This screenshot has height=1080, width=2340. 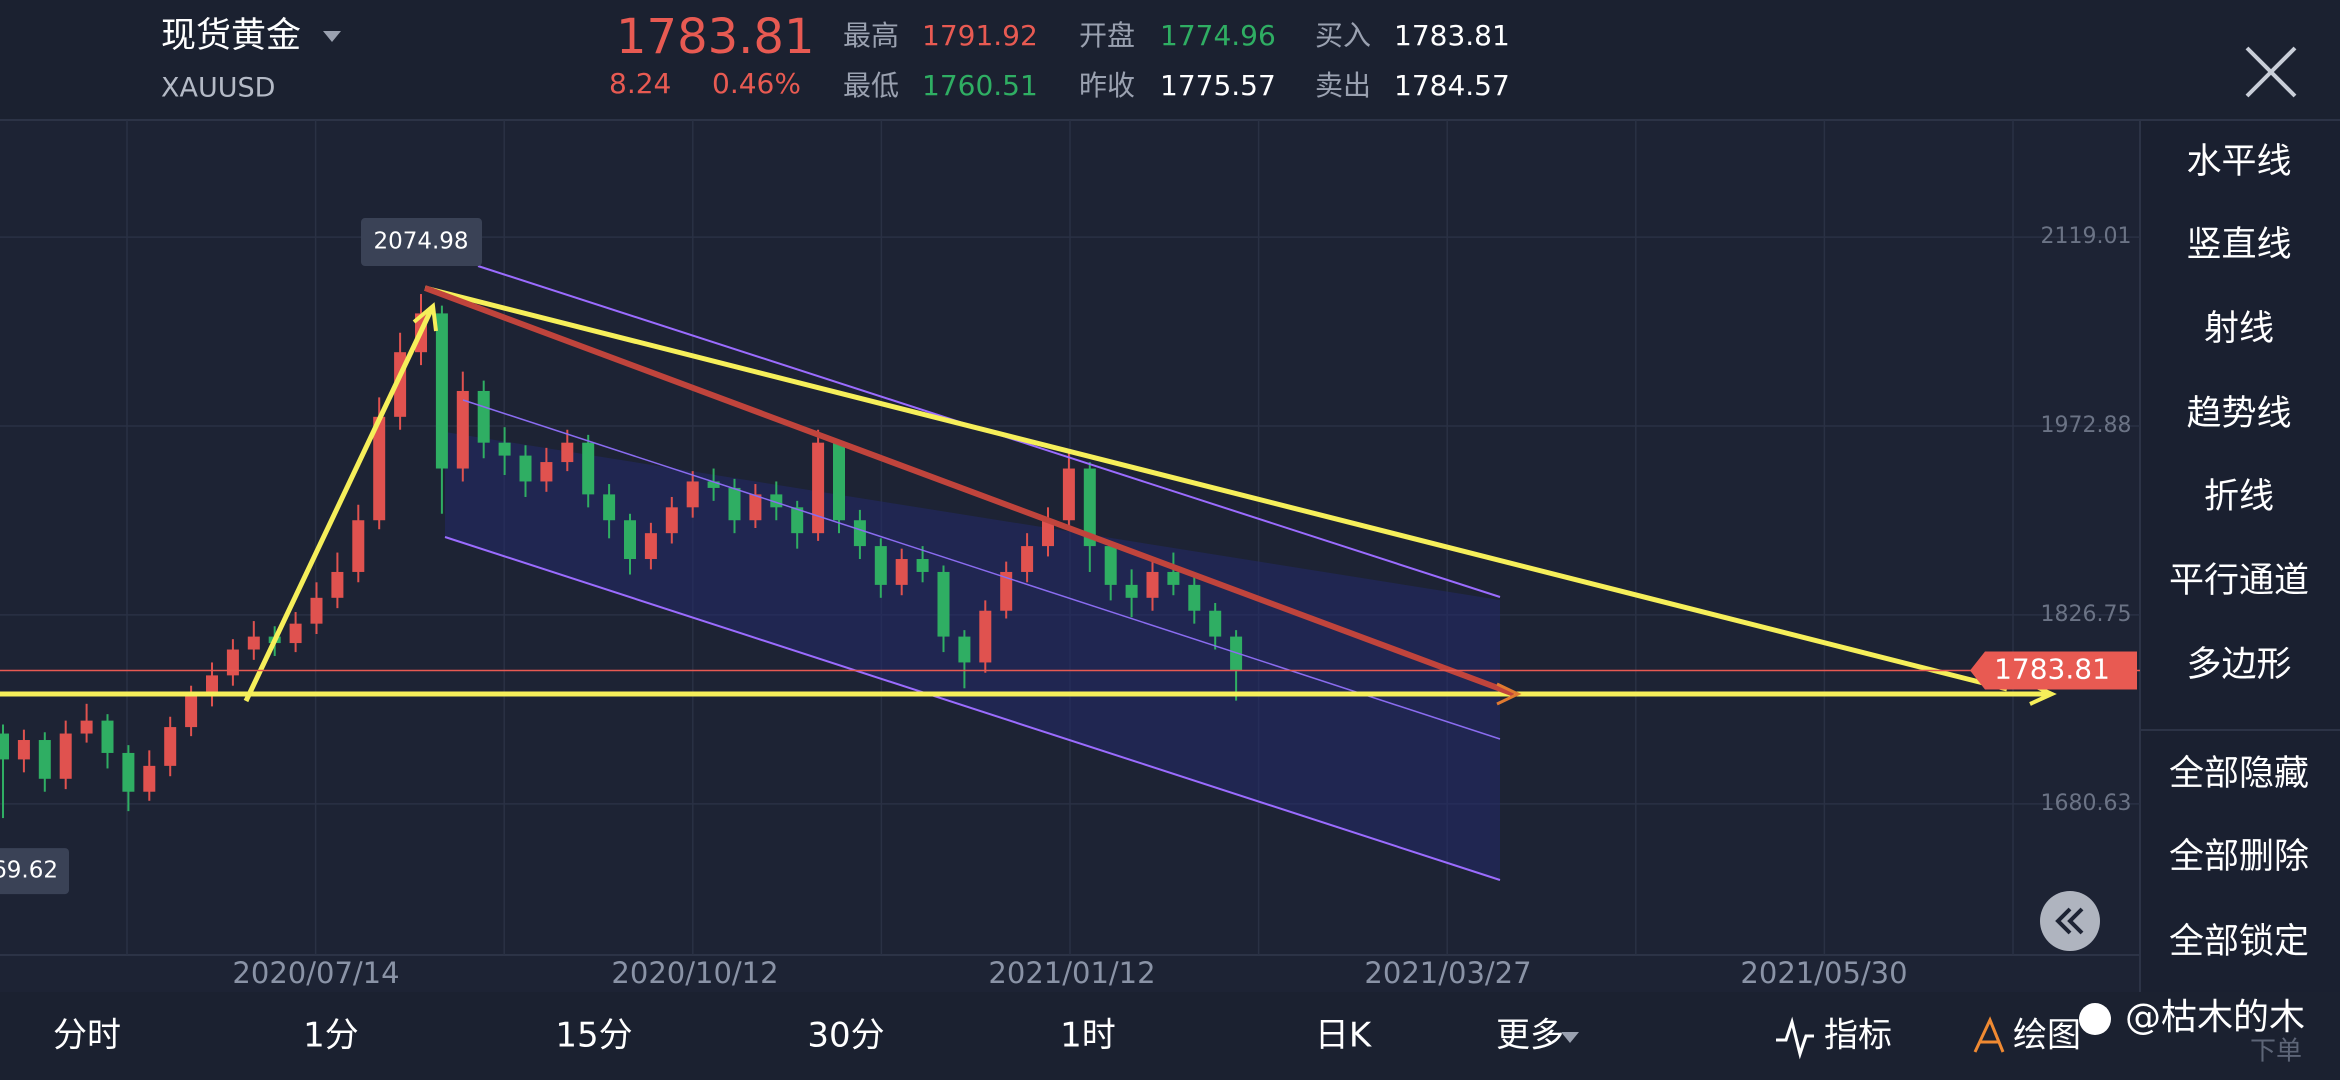 I want to click on menu-item: 水平线, so click(x=2238, y=162).